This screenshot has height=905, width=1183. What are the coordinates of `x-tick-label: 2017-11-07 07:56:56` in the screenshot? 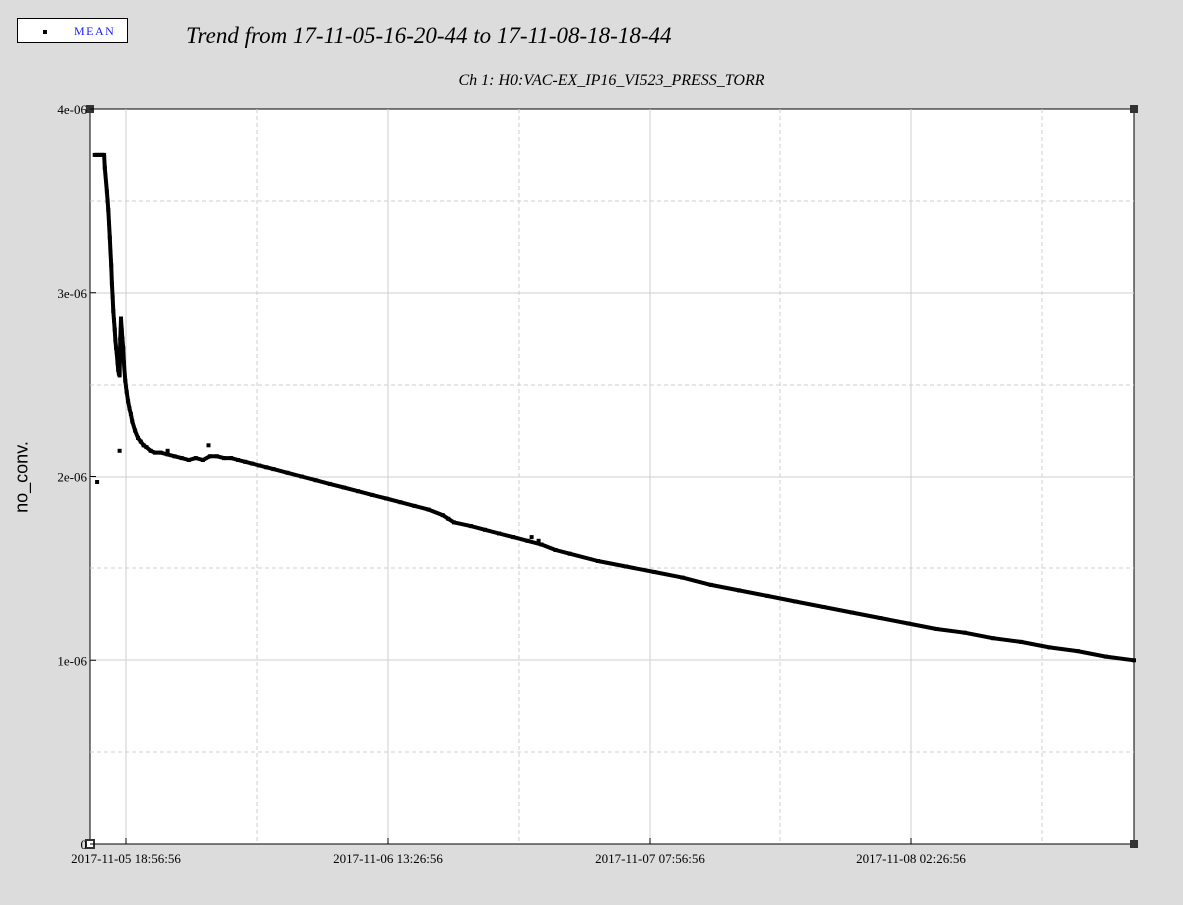 It's located at (650, 858).